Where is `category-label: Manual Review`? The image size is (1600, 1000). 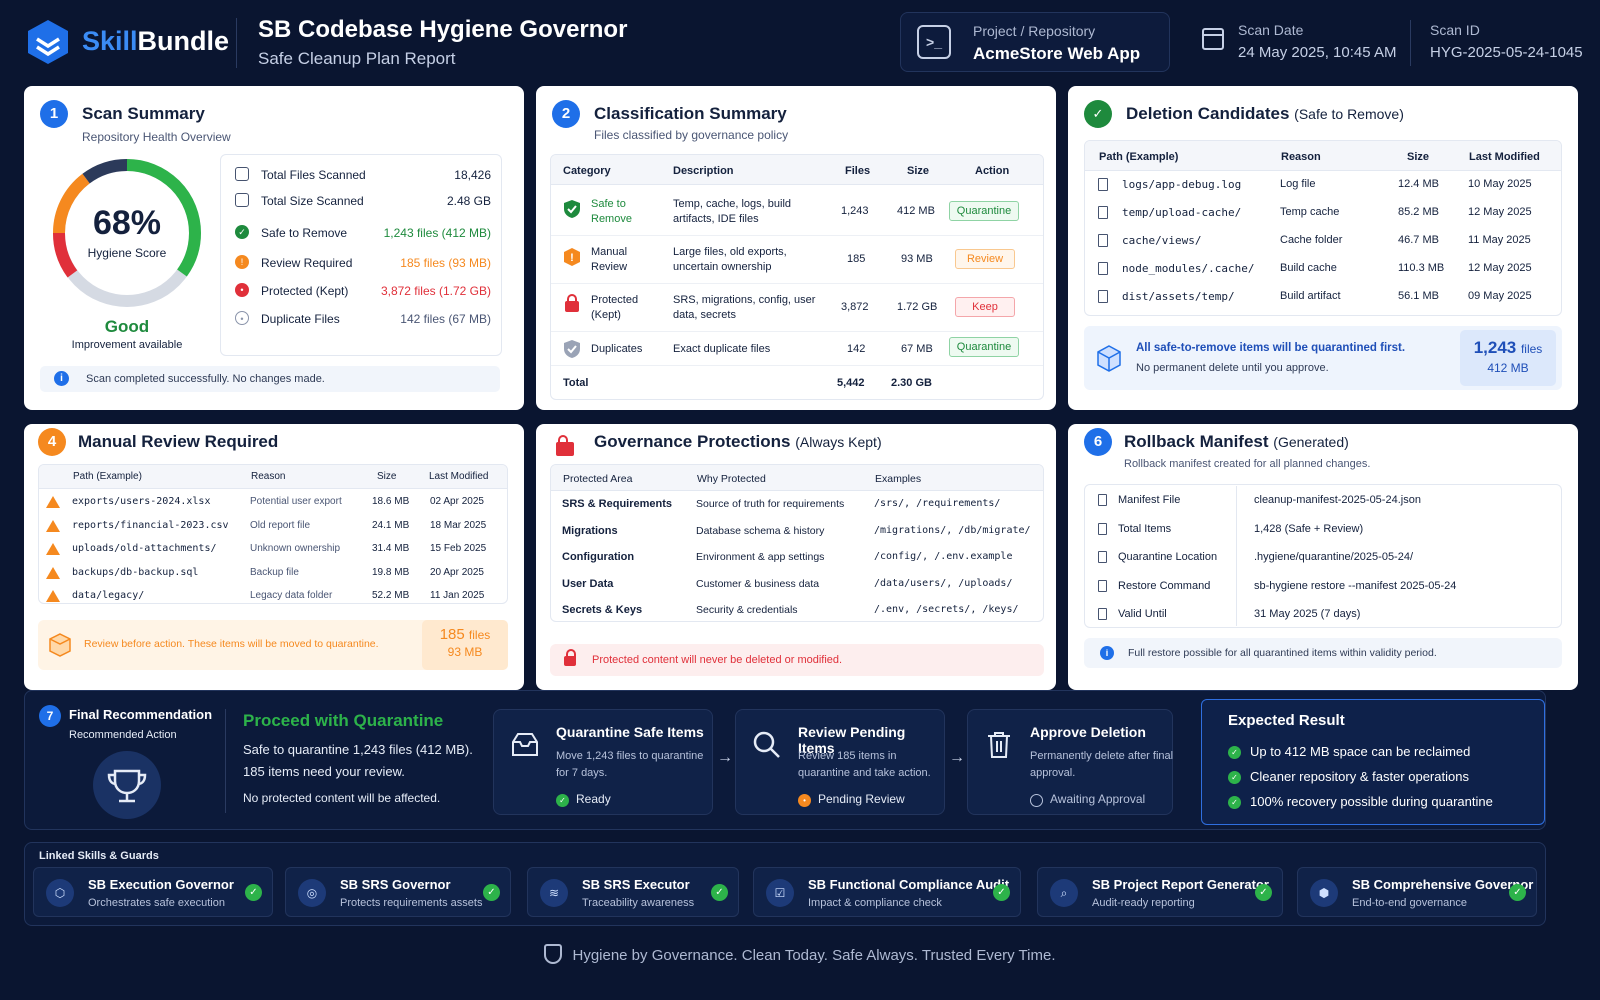 category-label: Manual Review is located at coordinates (609, 259).